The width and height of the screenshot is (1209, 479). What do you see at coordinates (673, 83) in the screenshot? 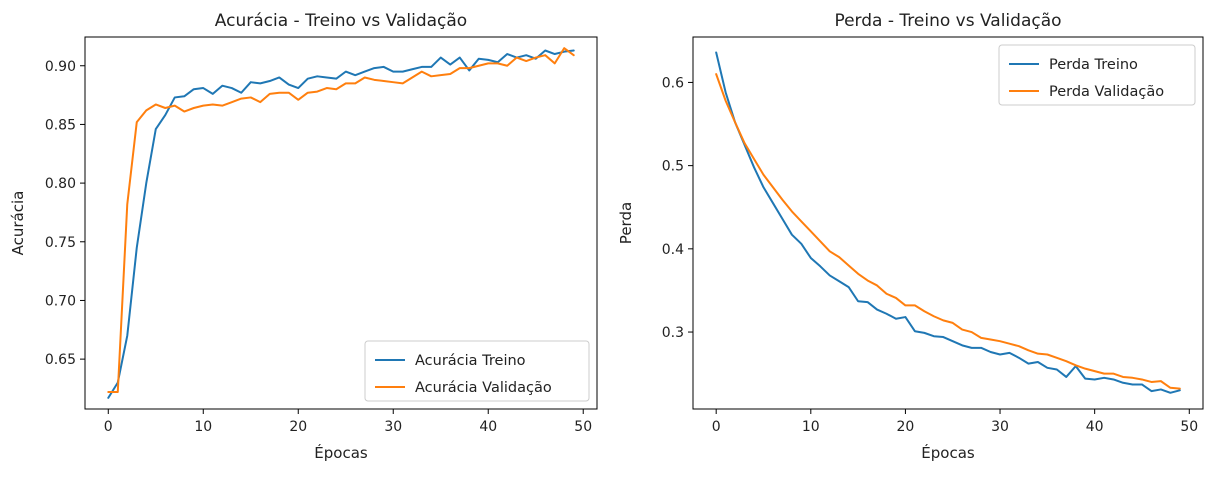
I see `y-tick-label: 0.6` at bounding box center [673, 83].